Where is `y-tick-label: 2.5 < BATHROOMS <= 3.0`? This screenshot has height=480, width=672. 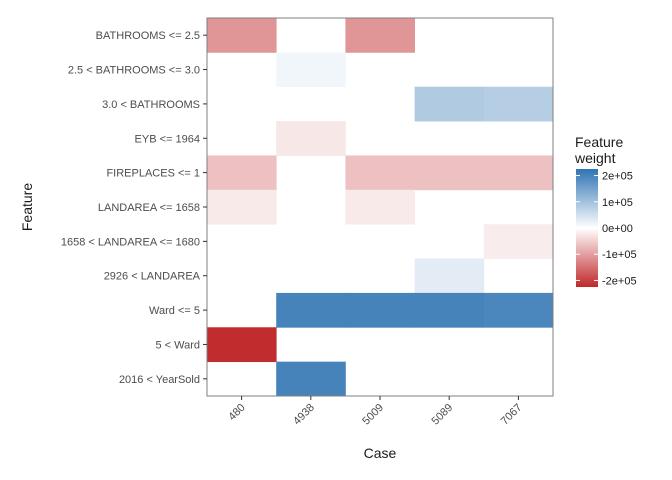
y-tick-label: 2.5 < BATHROOMS <= 3.0 is located at coordinates (134, 71).